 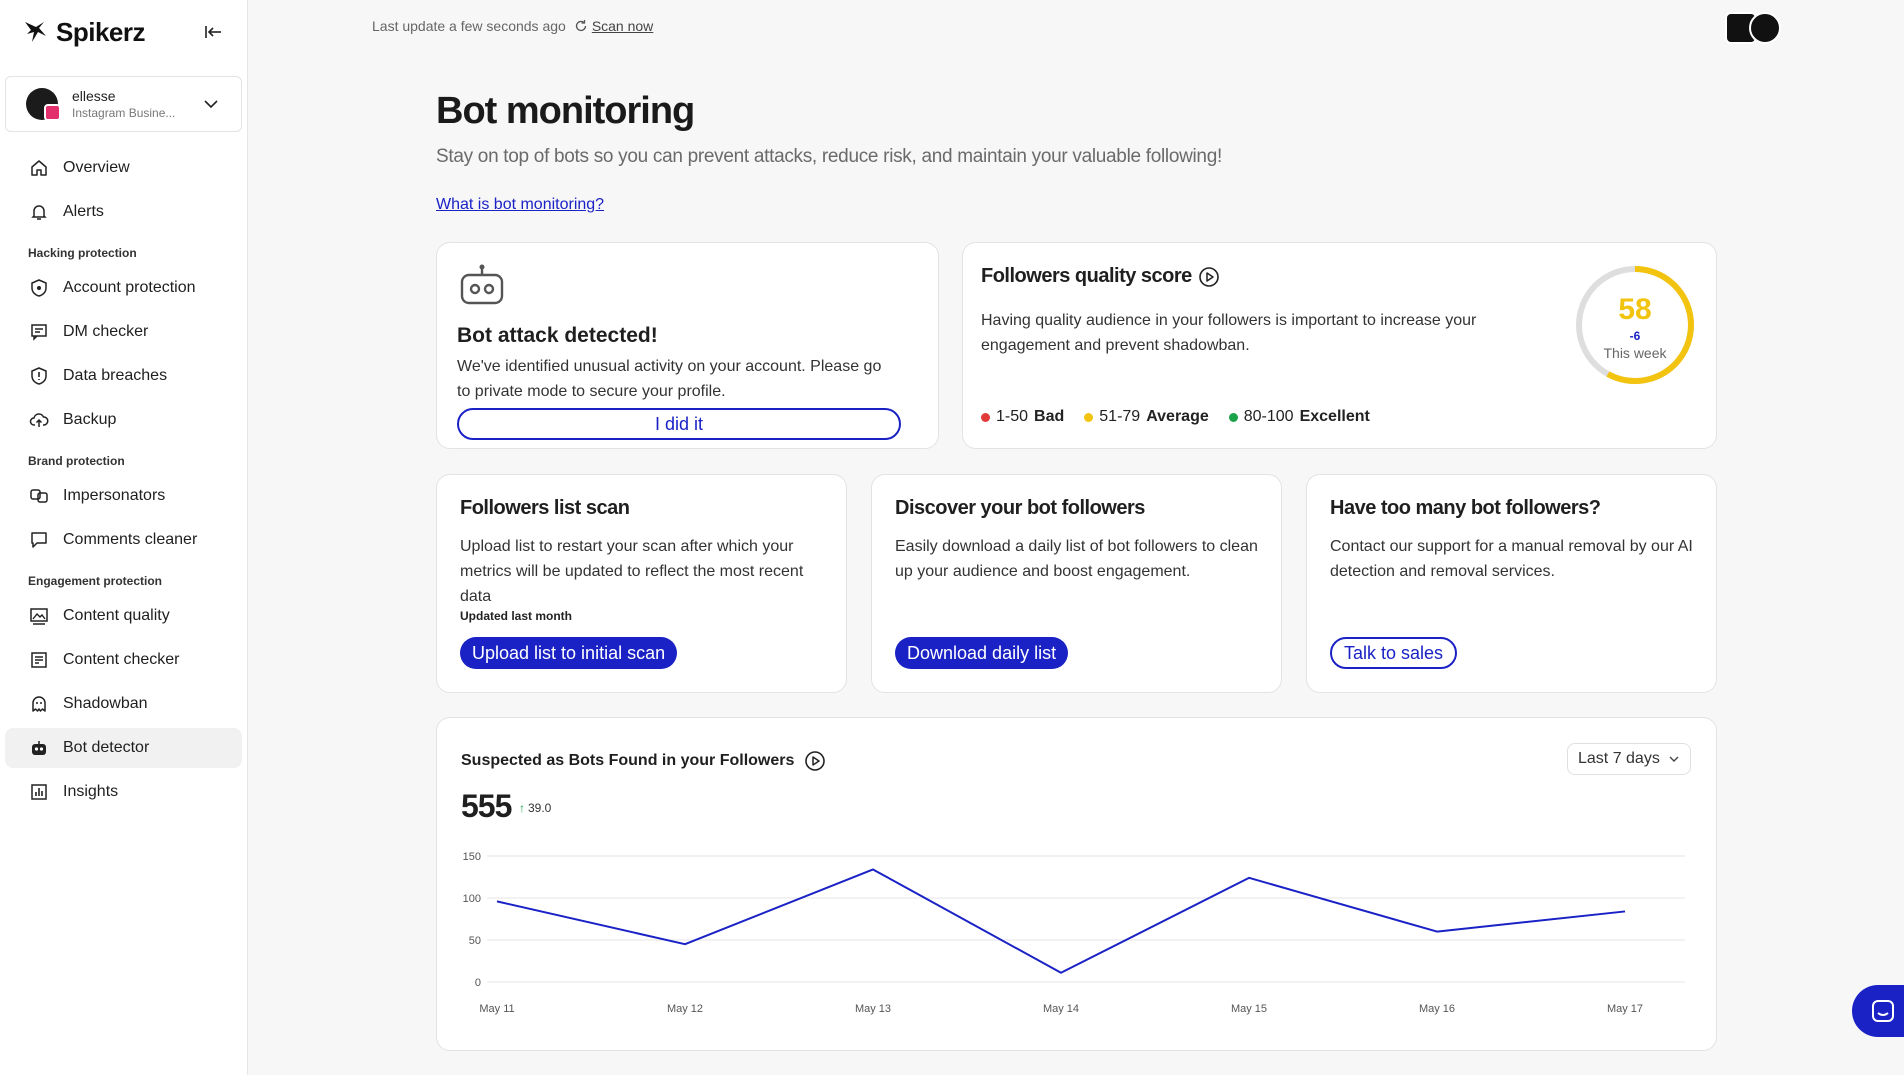 I want to click on x-tick-label: May 15, so click(x=1249, y=1009).